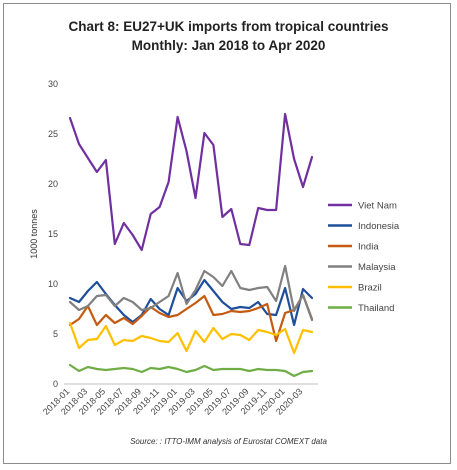  Describe the element at coordinates (55, 384) in the screenshot. I see `y-tick-label: 0` at that location.